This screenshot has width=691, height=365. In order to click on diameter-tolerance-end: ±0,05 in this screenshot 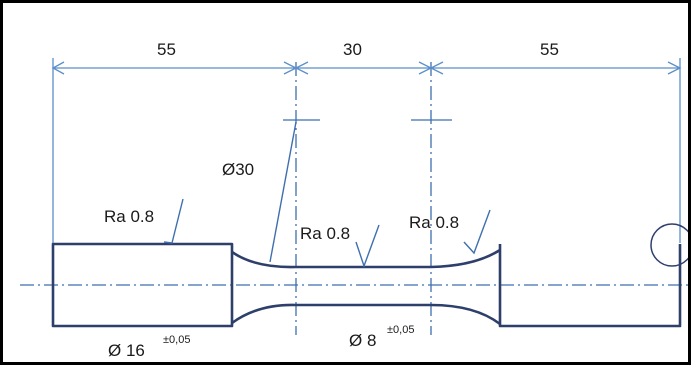, I will do `click(176, 340)`.